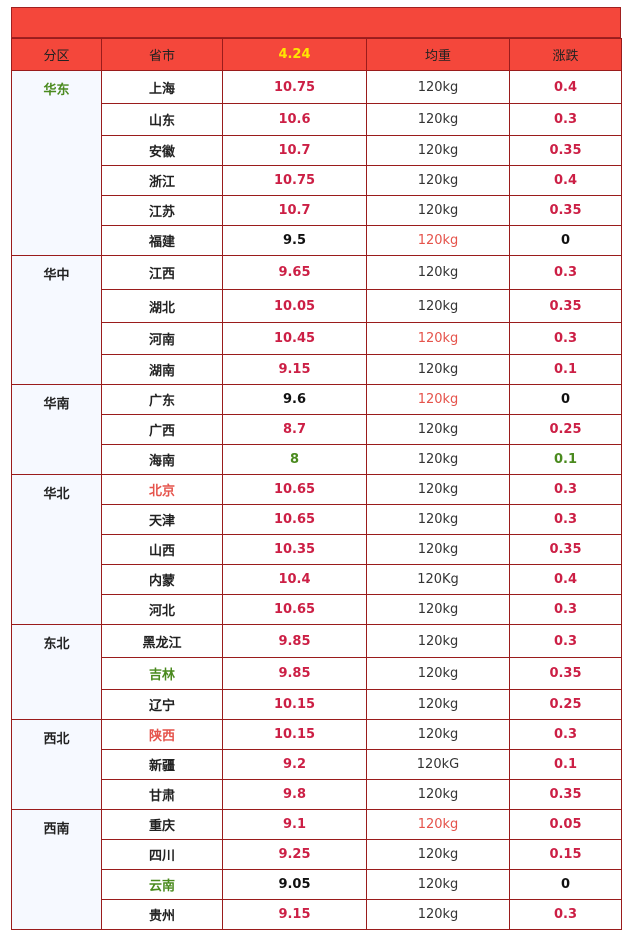 This screenshot has width=631, height=932. What do you see at coordinates (162, 704) in the screenshot?
I see `province-cell: 辽宁` at bounding box center [162, 704].